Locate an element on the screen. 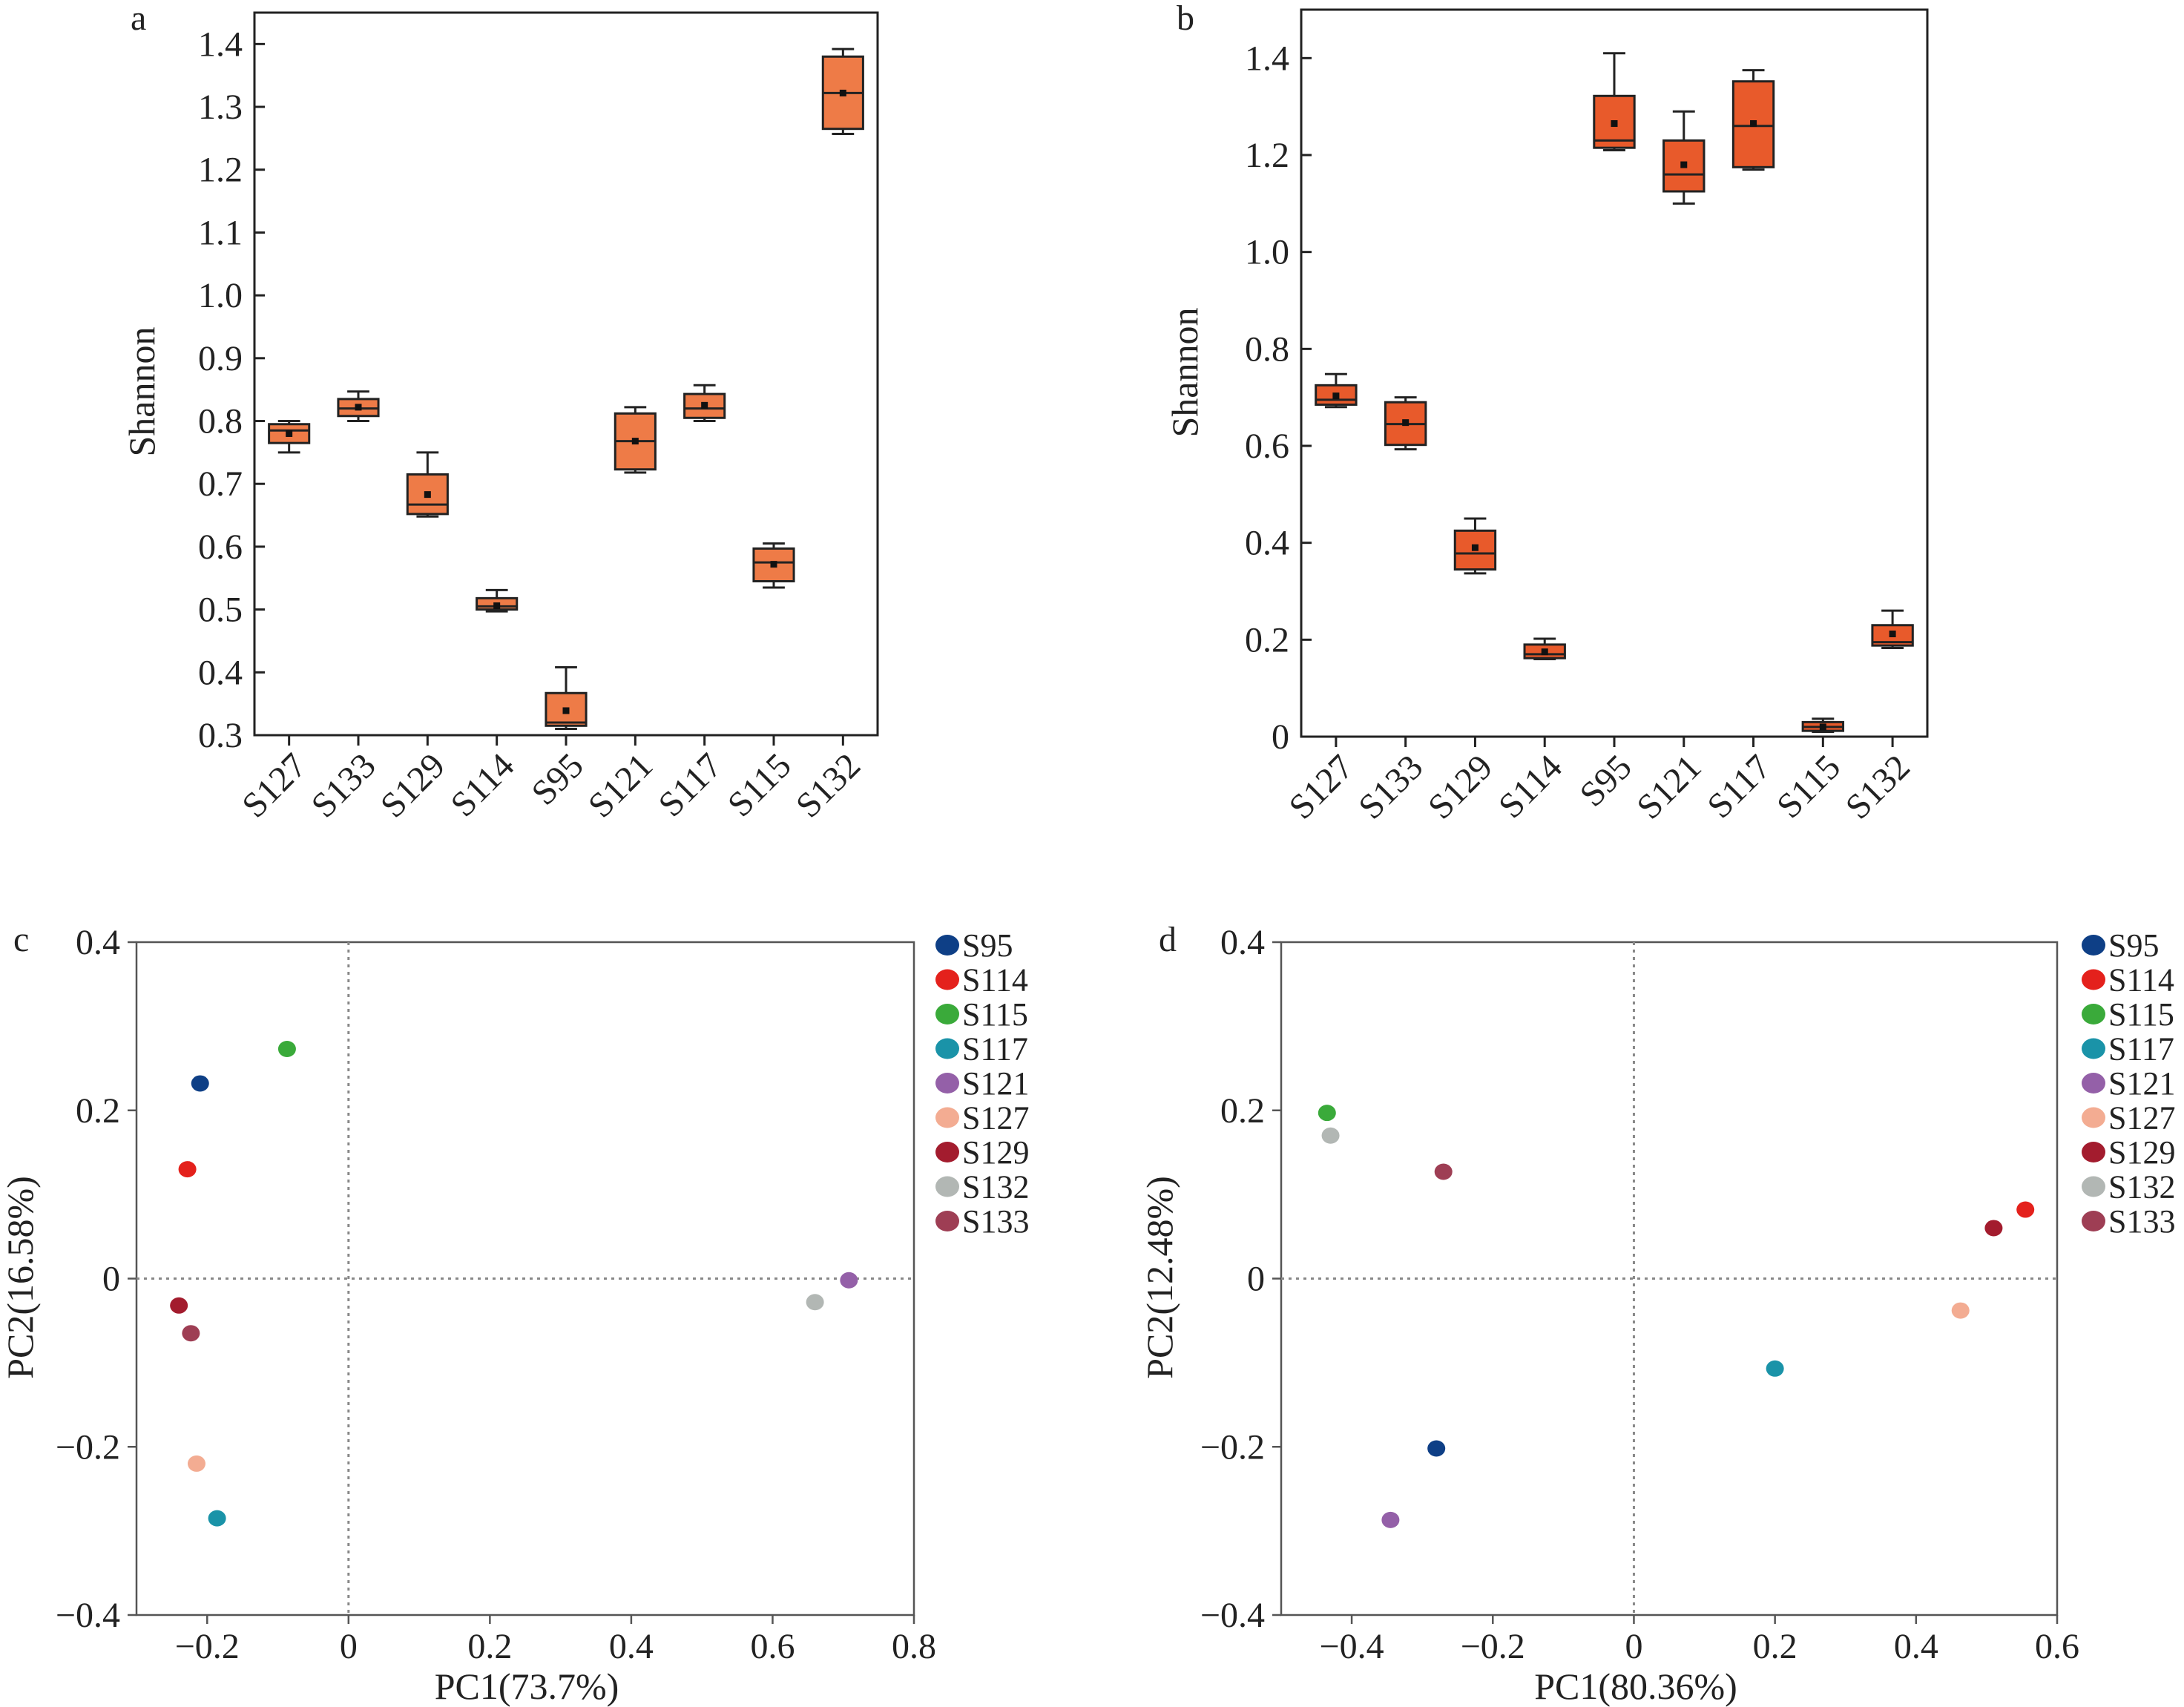 The image size is (2184, 1707). box-S114 is located at coordinates (498, 600).